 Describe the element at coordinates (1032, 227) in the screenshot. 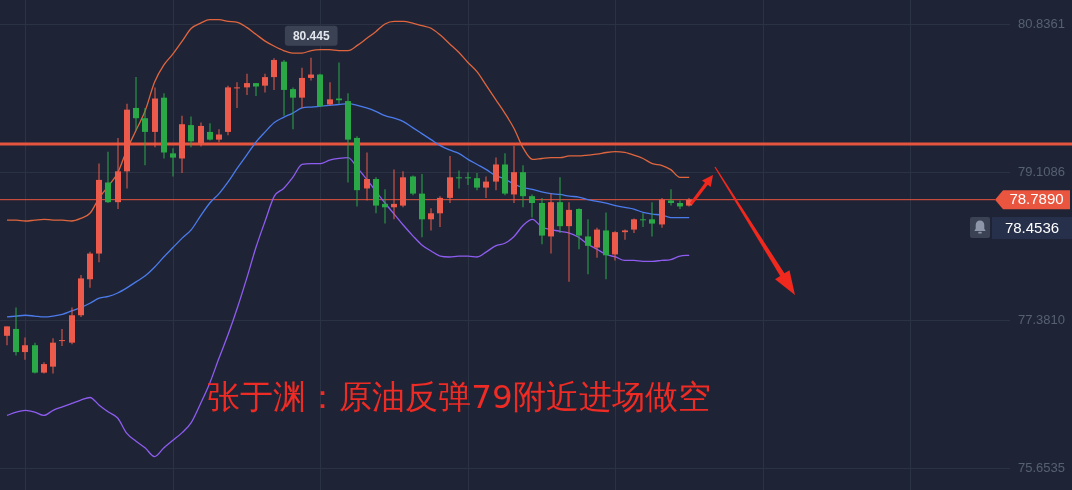

I see `text: 78.4536` at that location.